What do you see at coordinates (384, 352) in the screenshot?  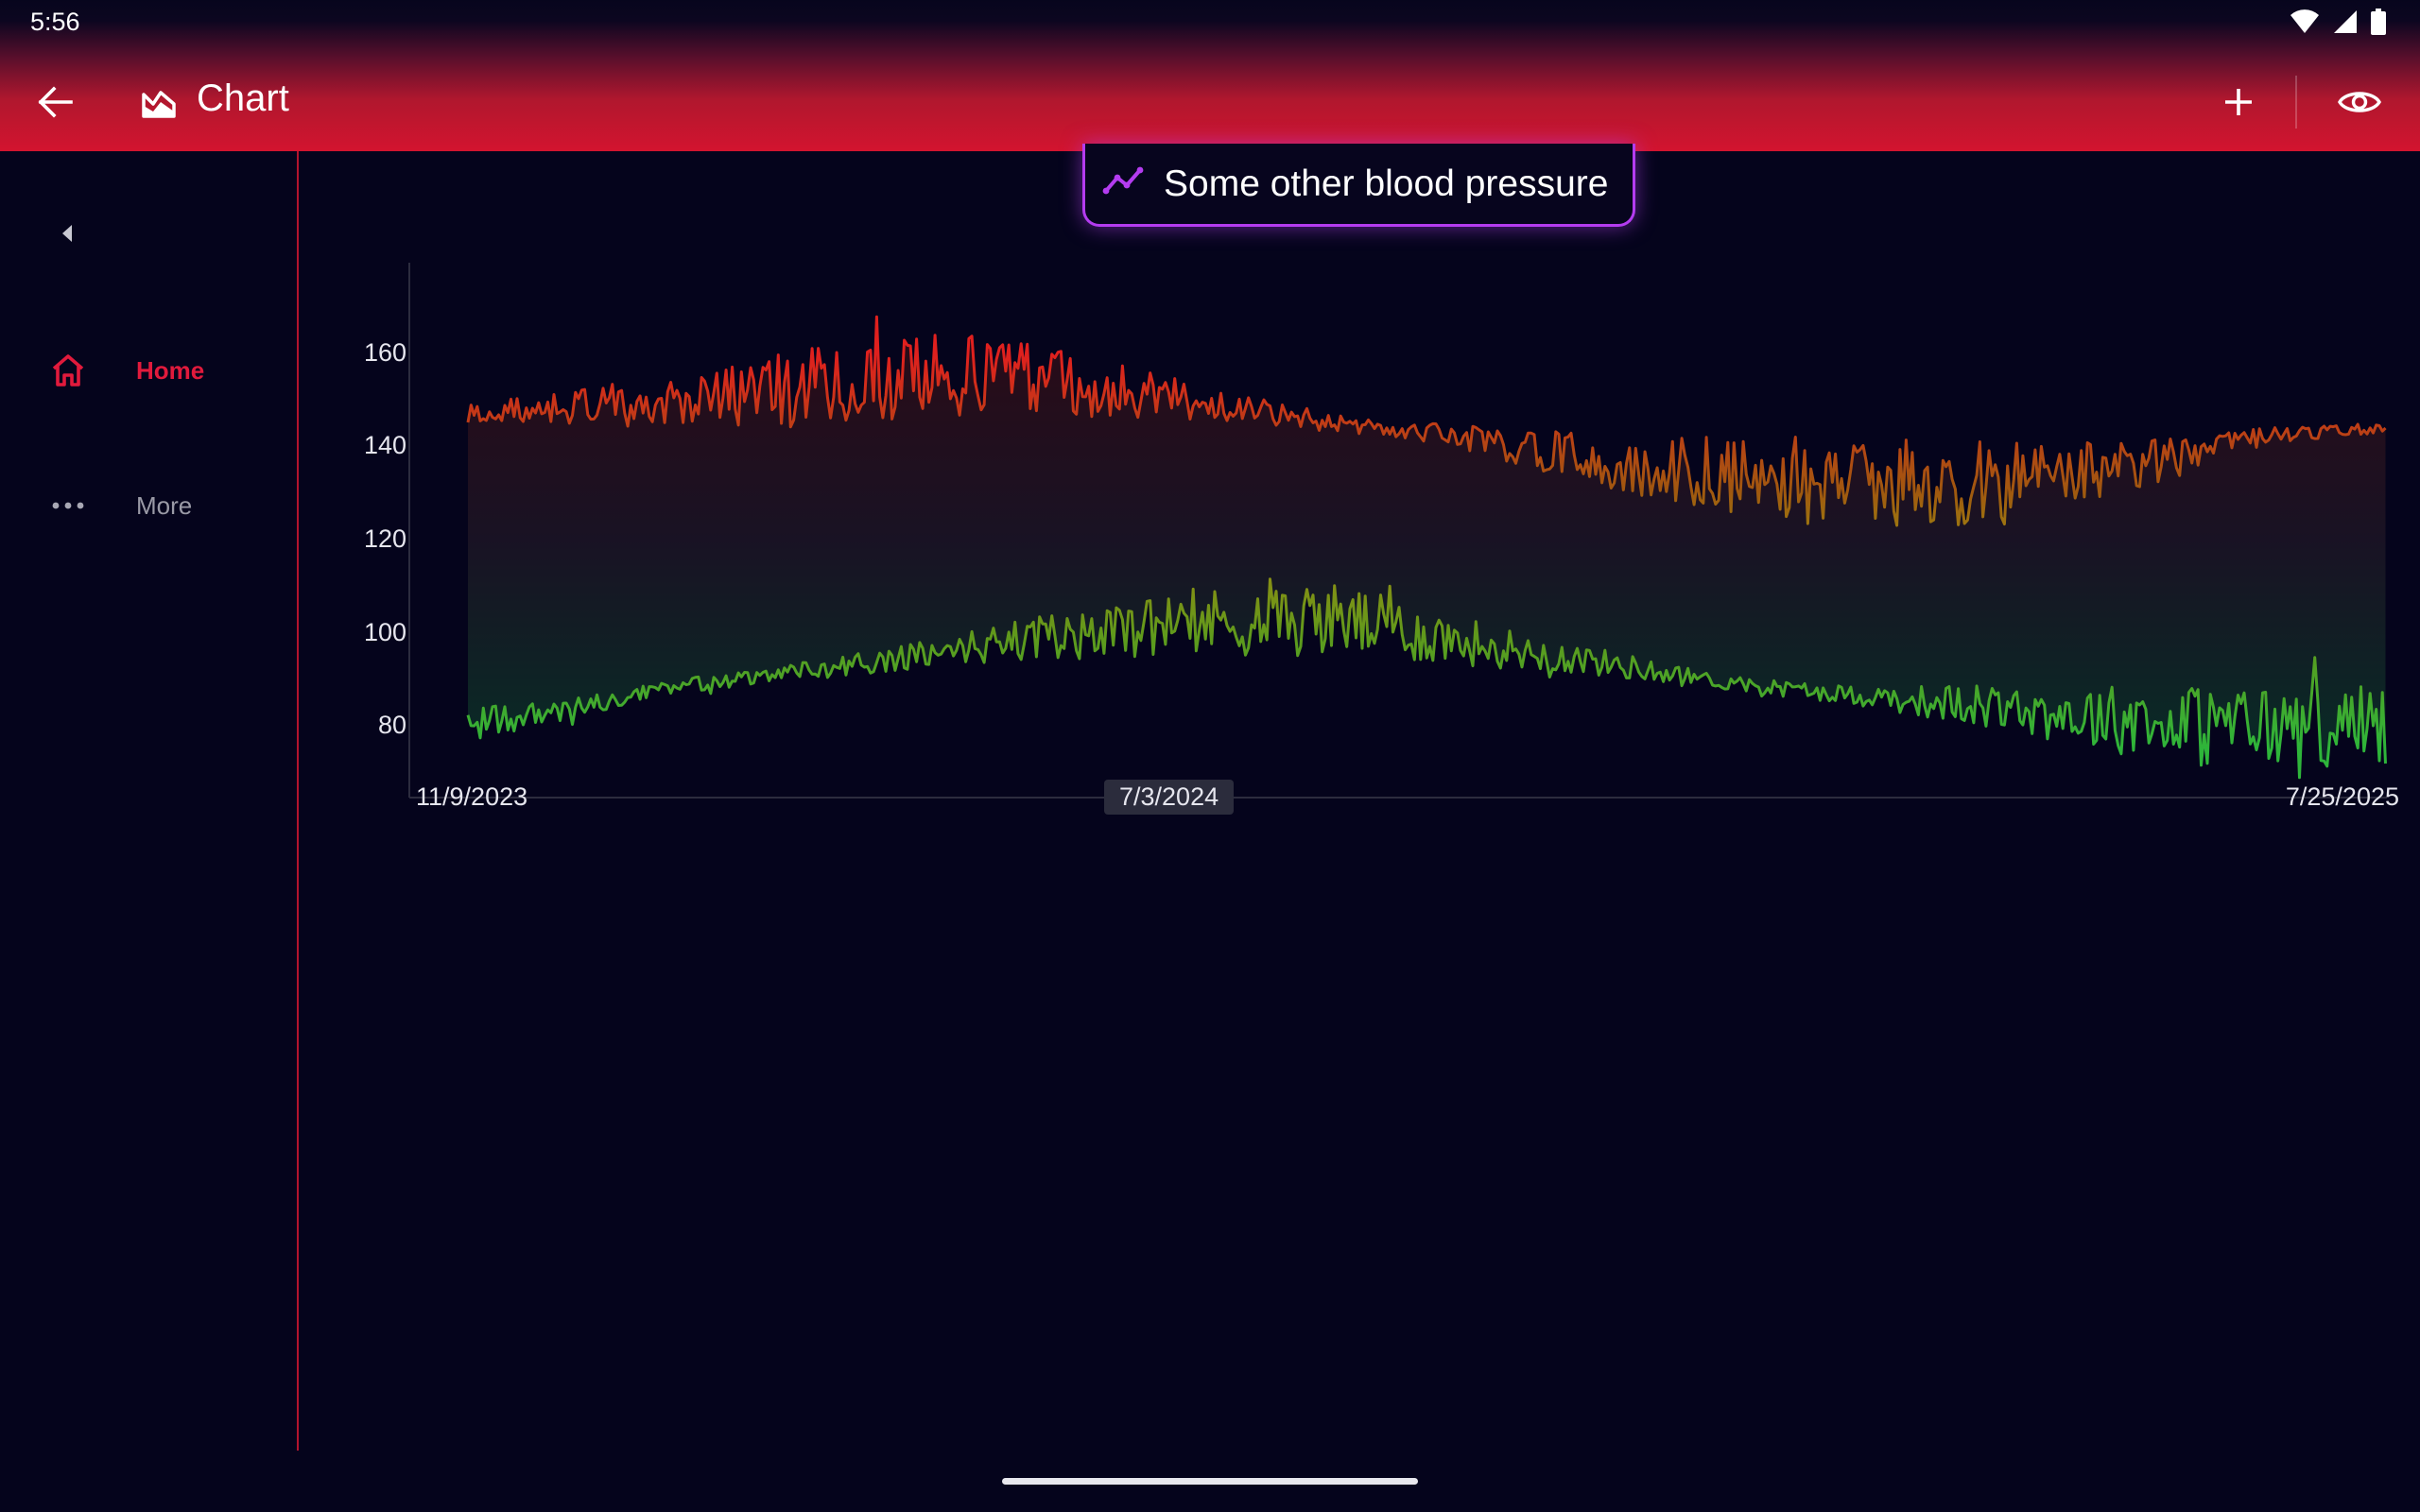 I see `y-tick-label: 160` at bounding box center [384, 352].